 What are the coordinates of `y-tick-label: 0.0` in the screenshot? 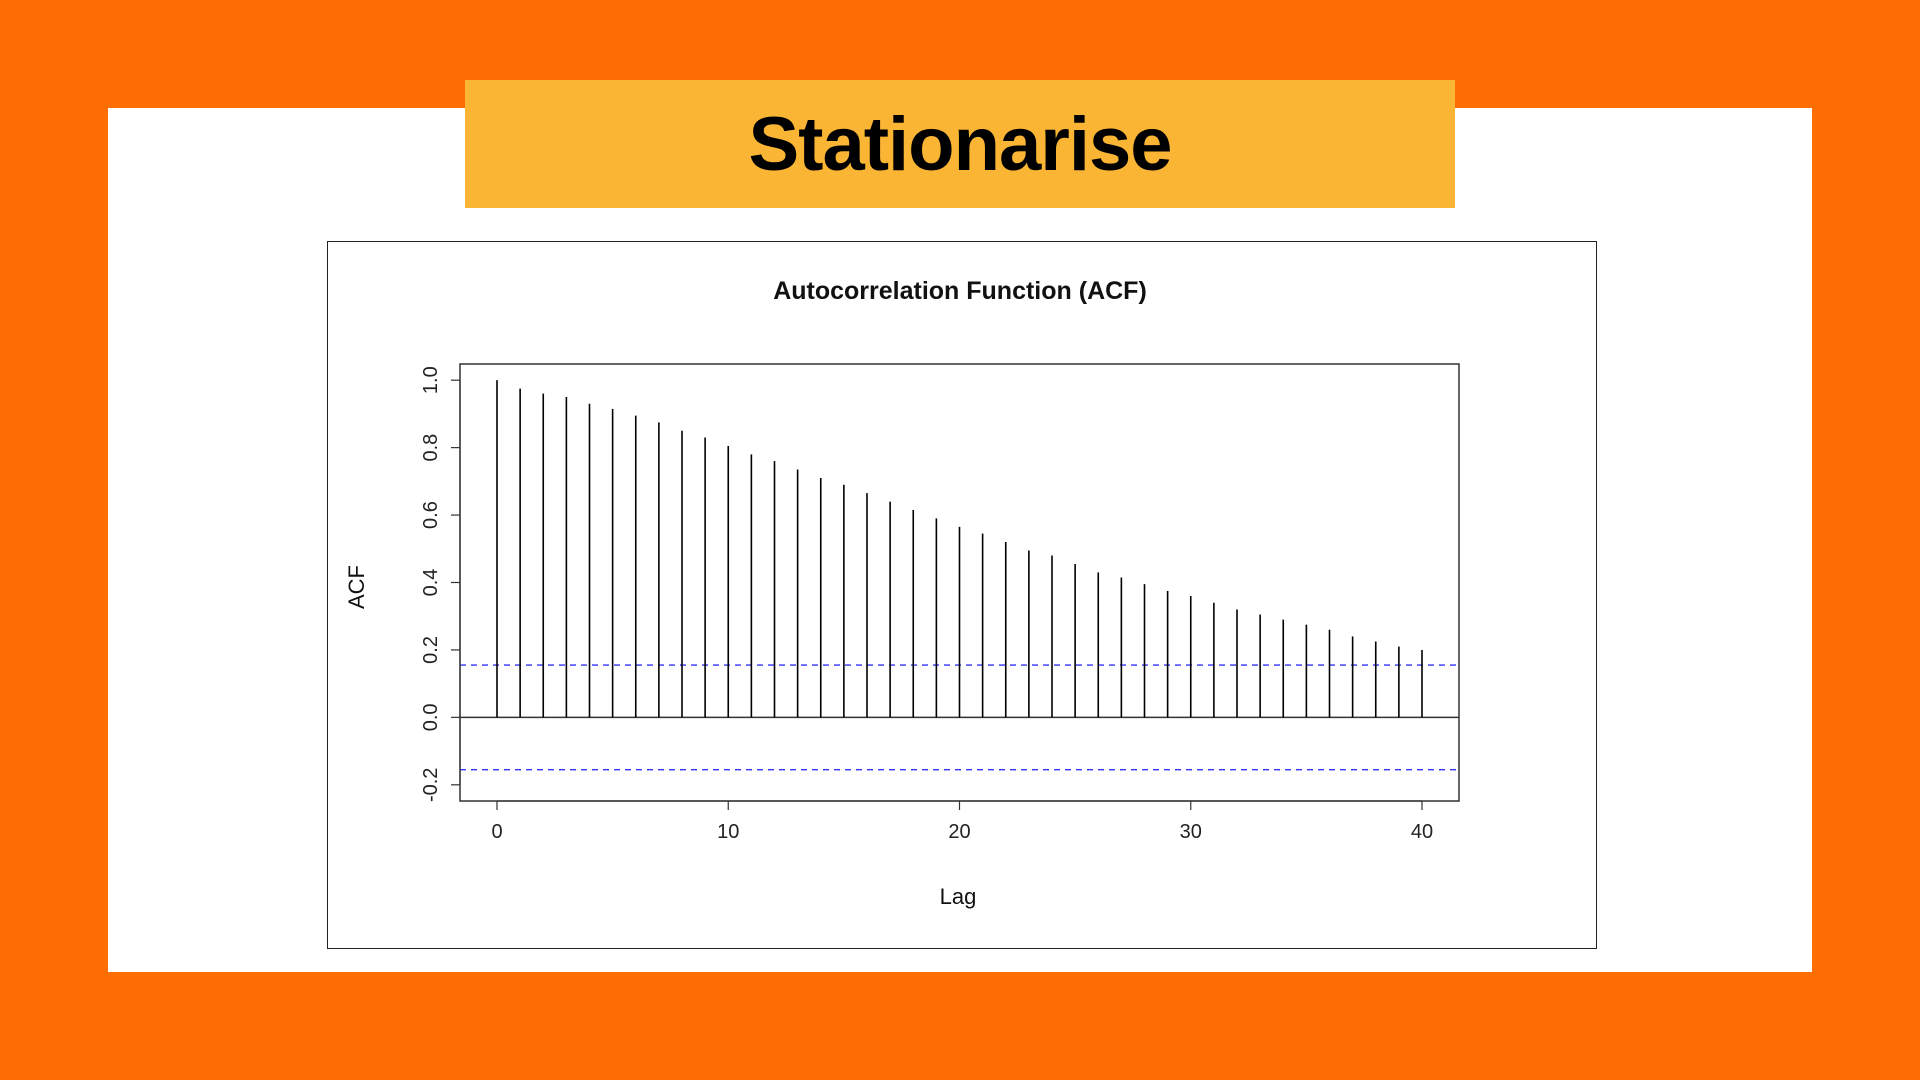 It's located at (431, 717).